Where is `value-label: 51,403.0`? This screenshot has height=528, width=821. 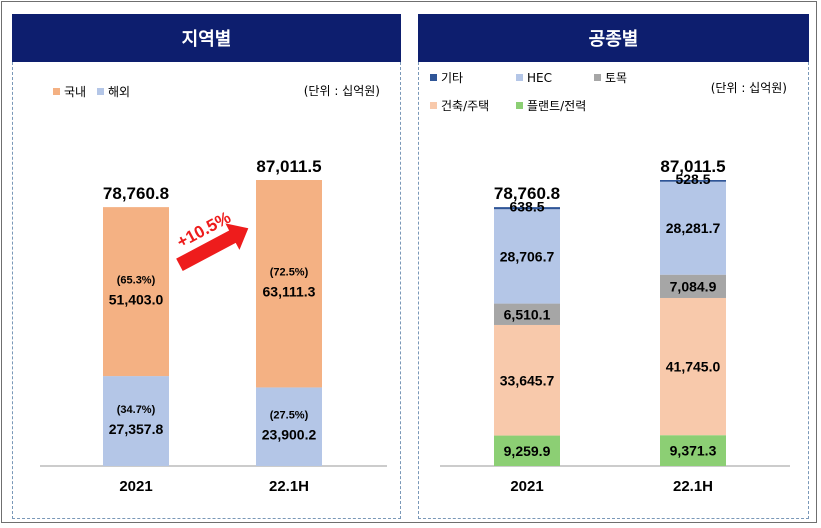 value-label: 51,403.0 is located at coordinates (136, 300).